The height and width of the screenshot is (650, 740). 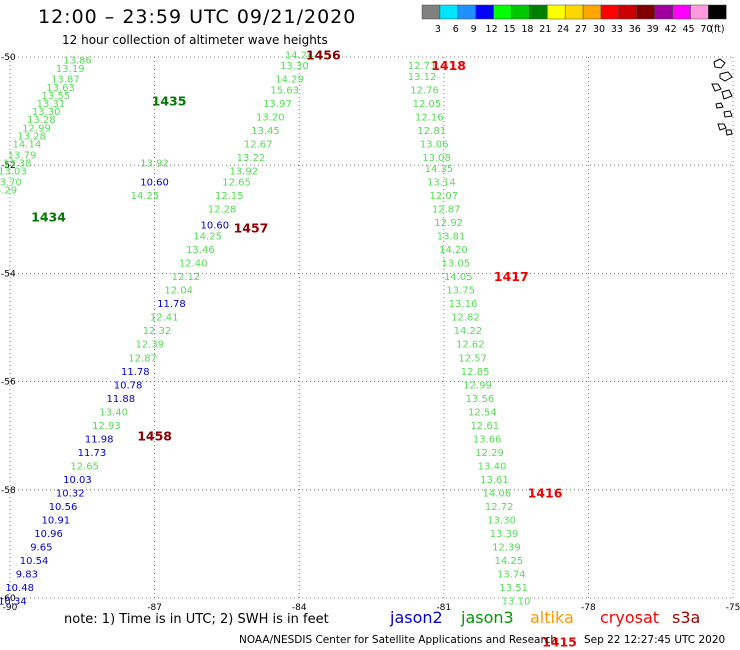 I want to click on swh-value: 13.70, so click(x=11, y=182).